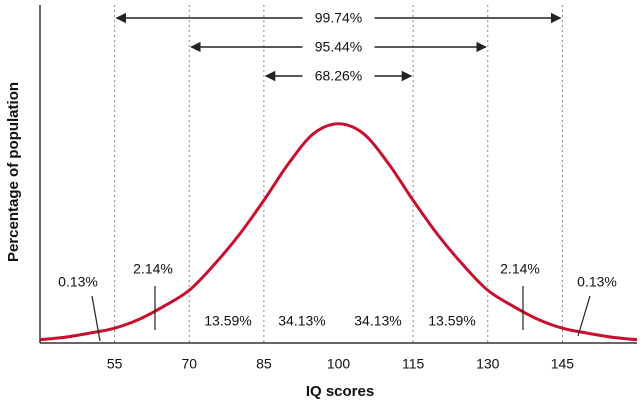  Describe the element at coordinates (13, 172) in the screenshot. I see `y-axis-label: Percentage of population` at that location.